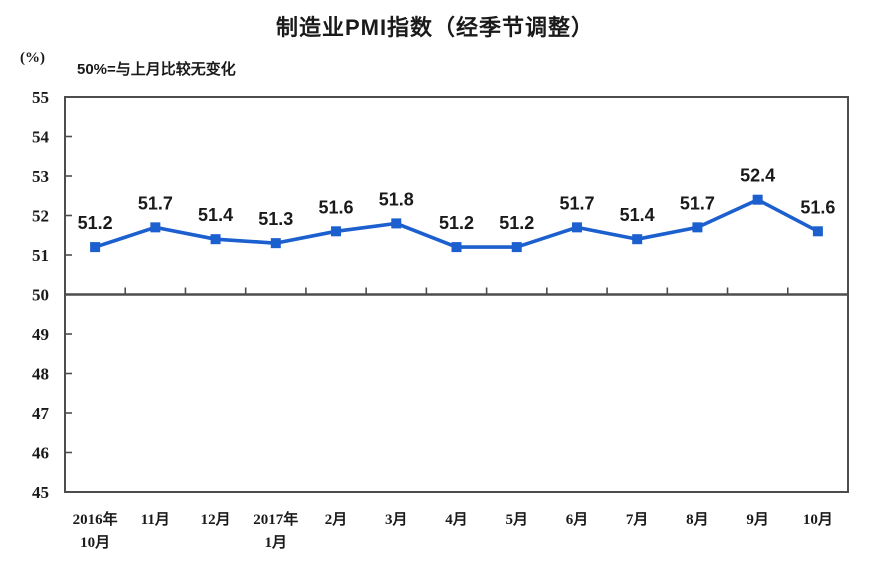 The width and height of the screenshot is (870, 576). I want to click on y-axis-tick-label: 49, so click(40, 334).